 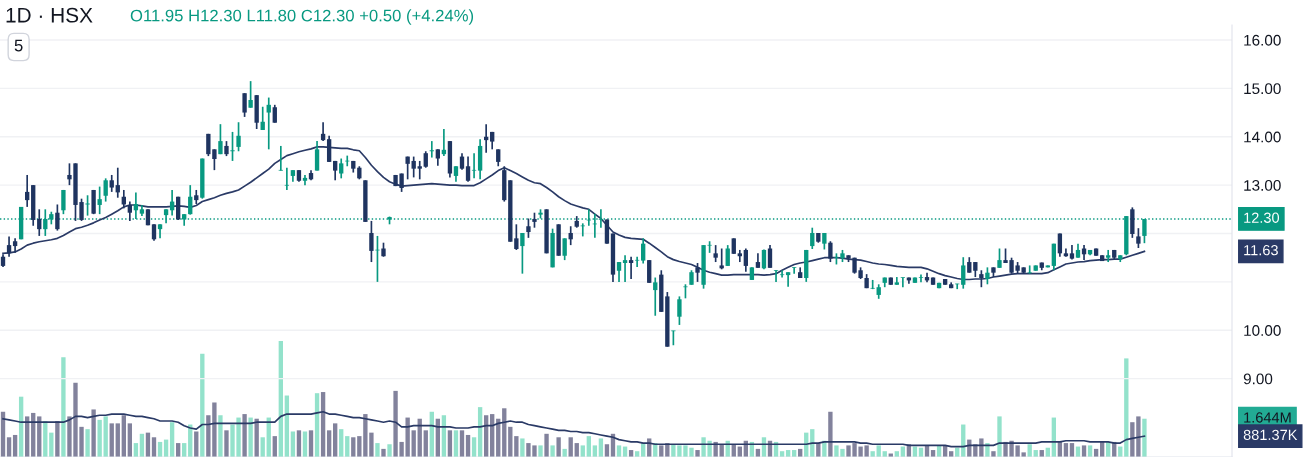 What do you see at coordinates (1270, 435) in the screenshot?
I see `text: 881.37K` at bounding box center [1270, 435].